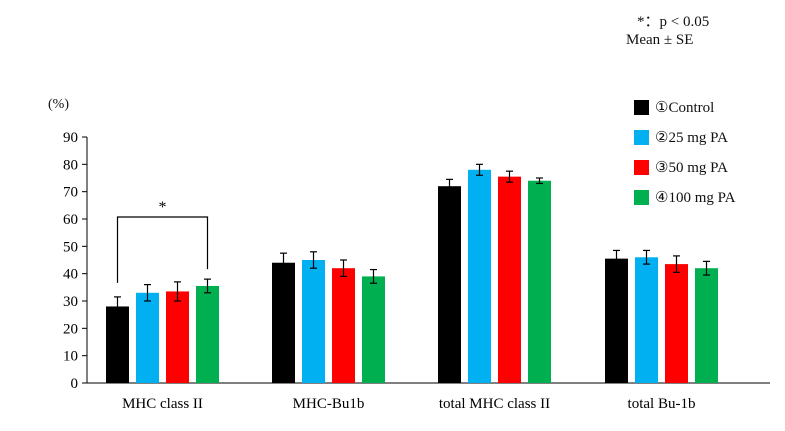  Describe the element at coordinates (691, 167) in the screenshot. I see `legend-label: ③50 mg PA` at that location.